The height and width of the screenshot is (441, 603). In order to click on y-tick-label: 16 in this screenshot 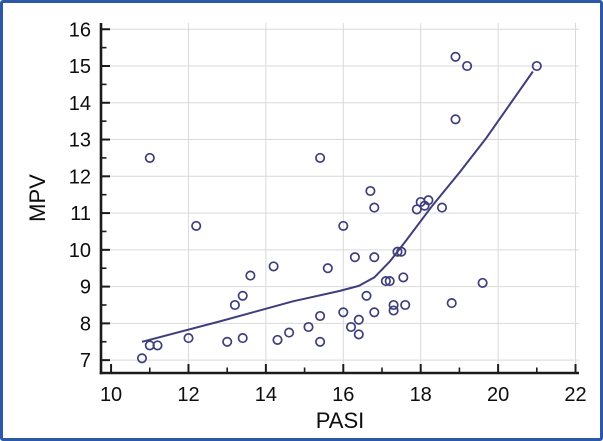, I will do `click(80, 30)`.